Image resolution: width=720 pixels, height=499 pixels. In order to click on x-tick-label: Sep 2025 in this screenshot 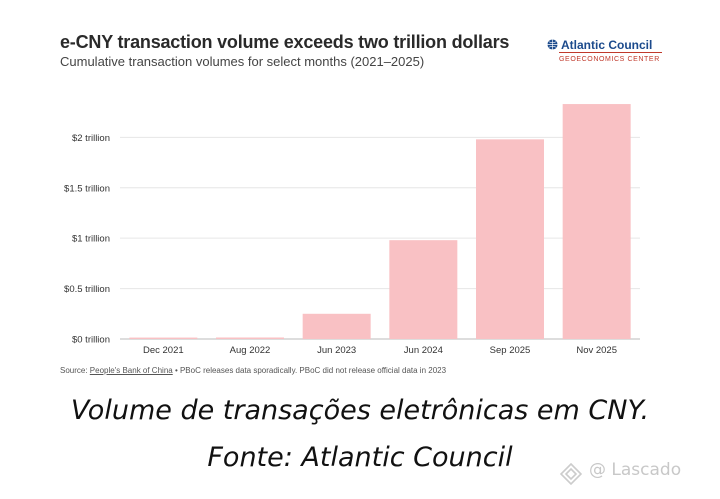, I will do `click(510, 350)`.